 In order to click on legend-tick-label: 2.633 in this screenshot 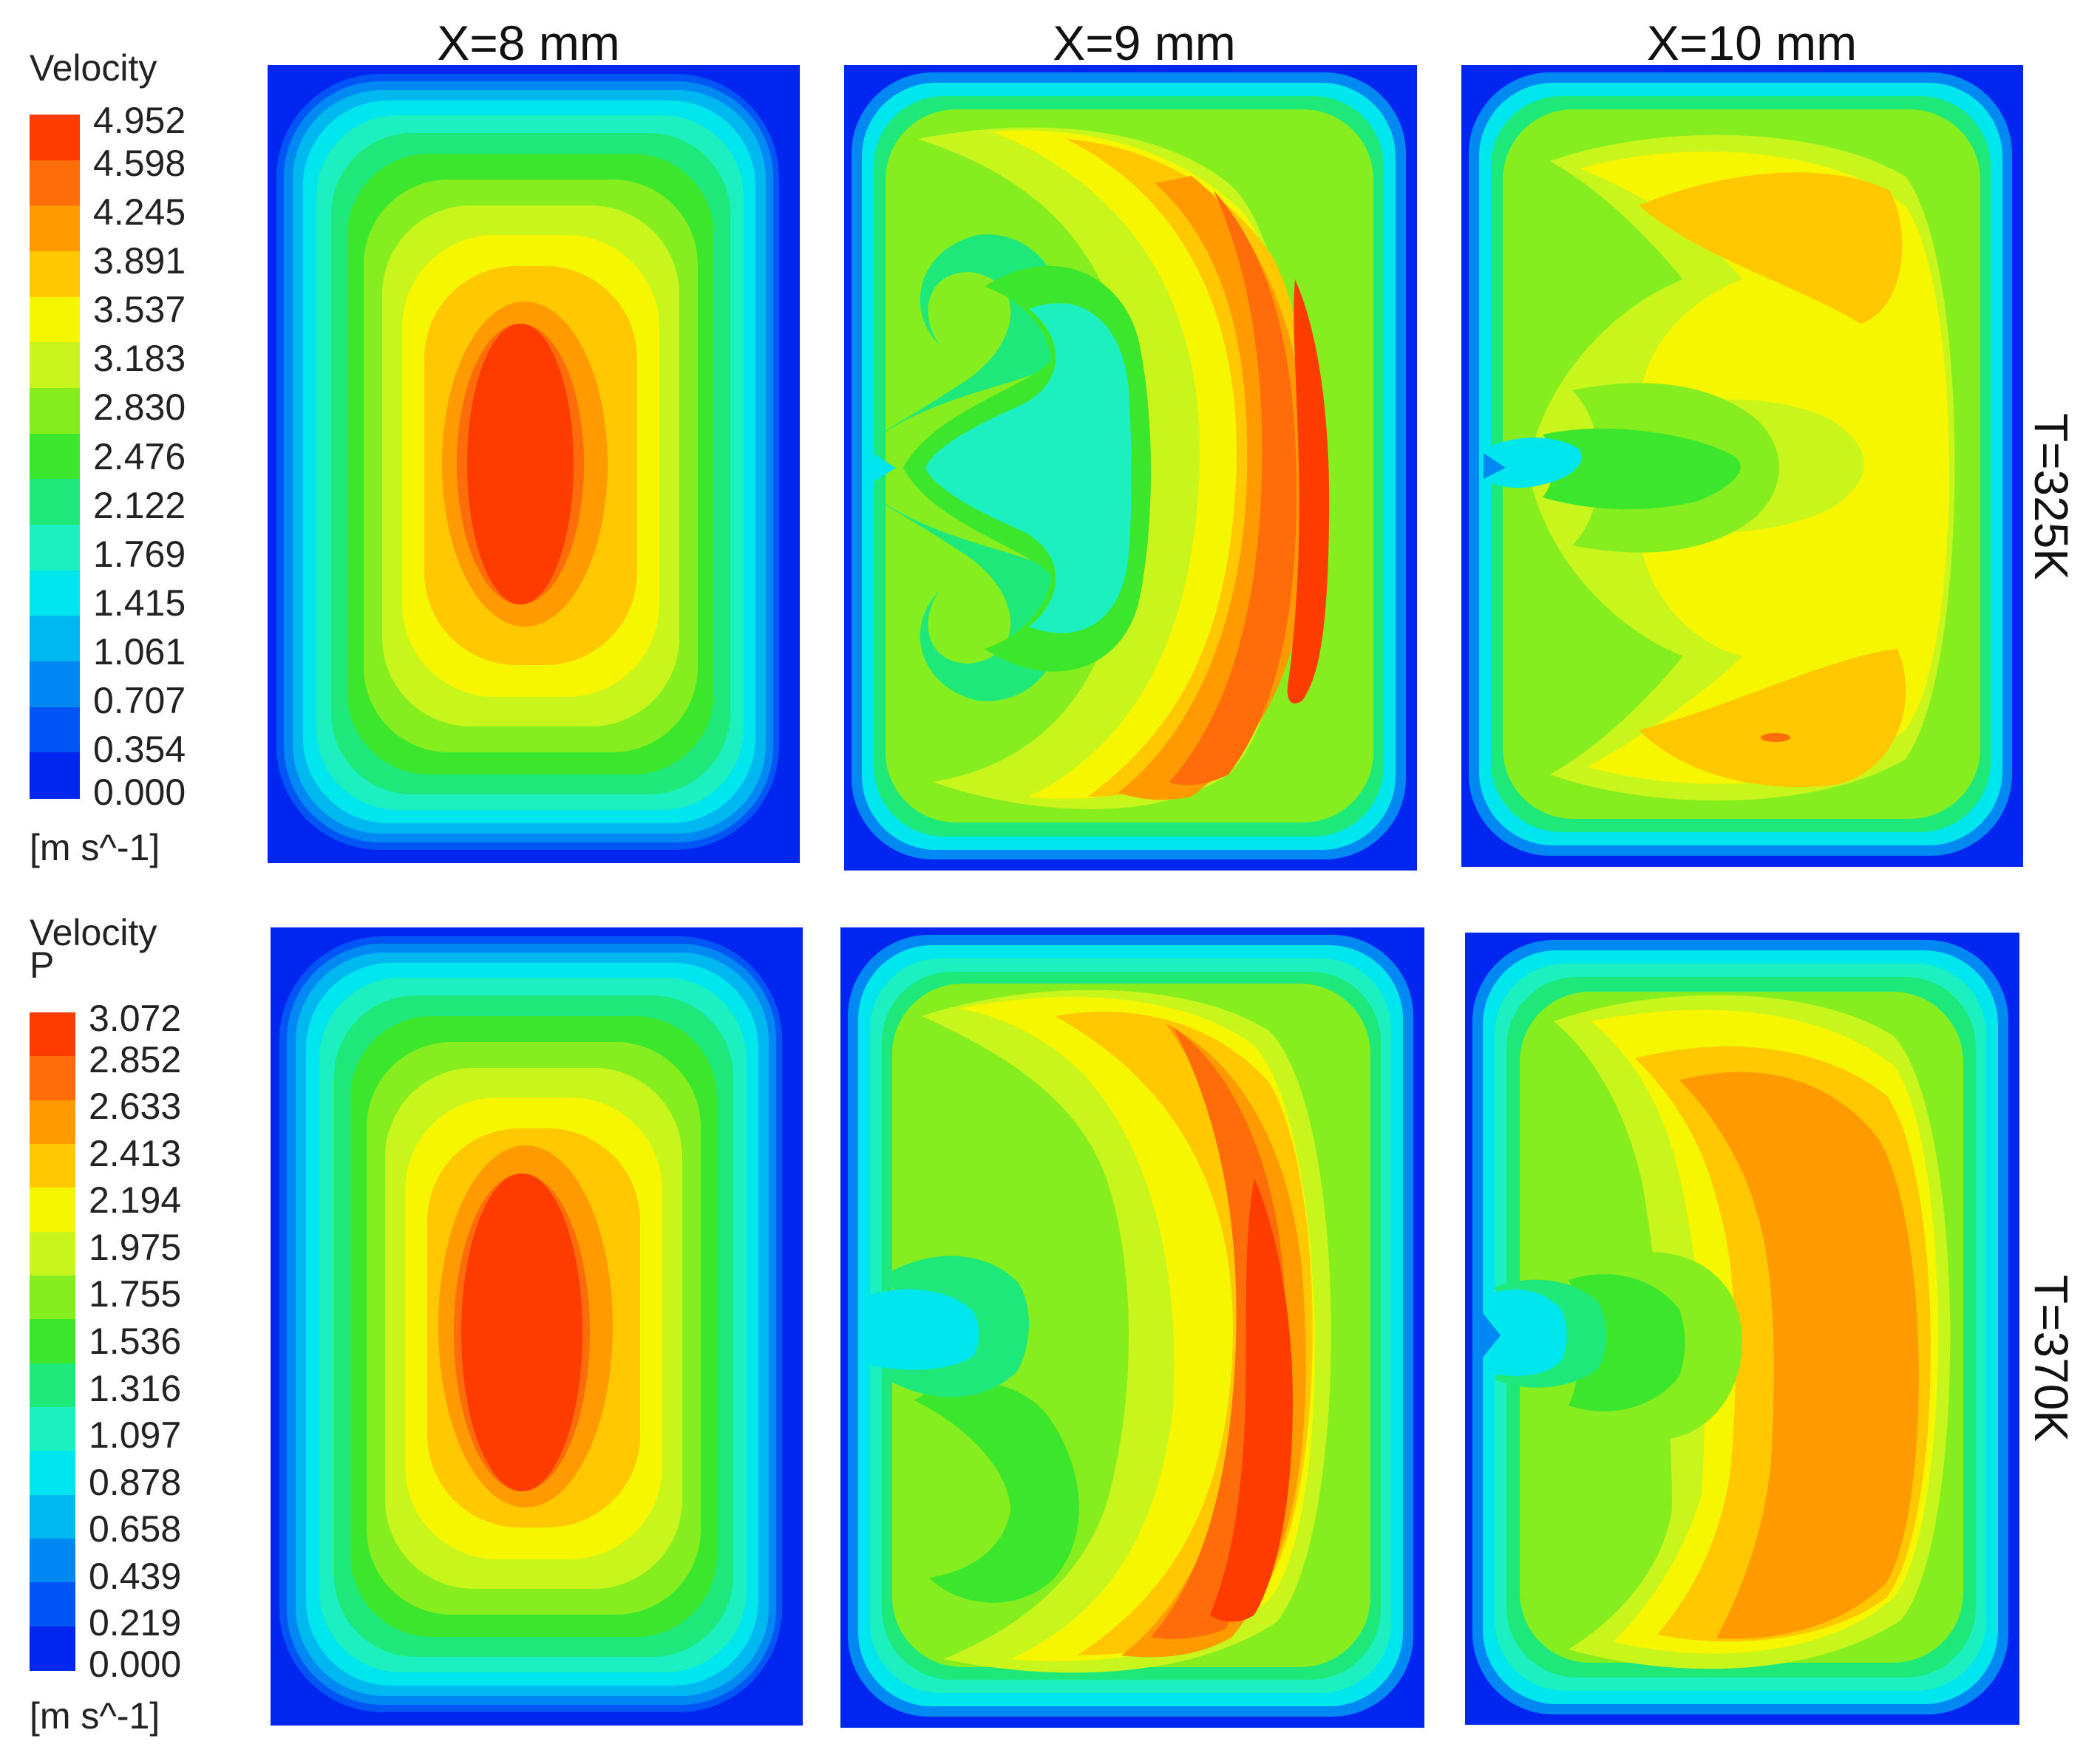, I will do `click(135, 1107)`.